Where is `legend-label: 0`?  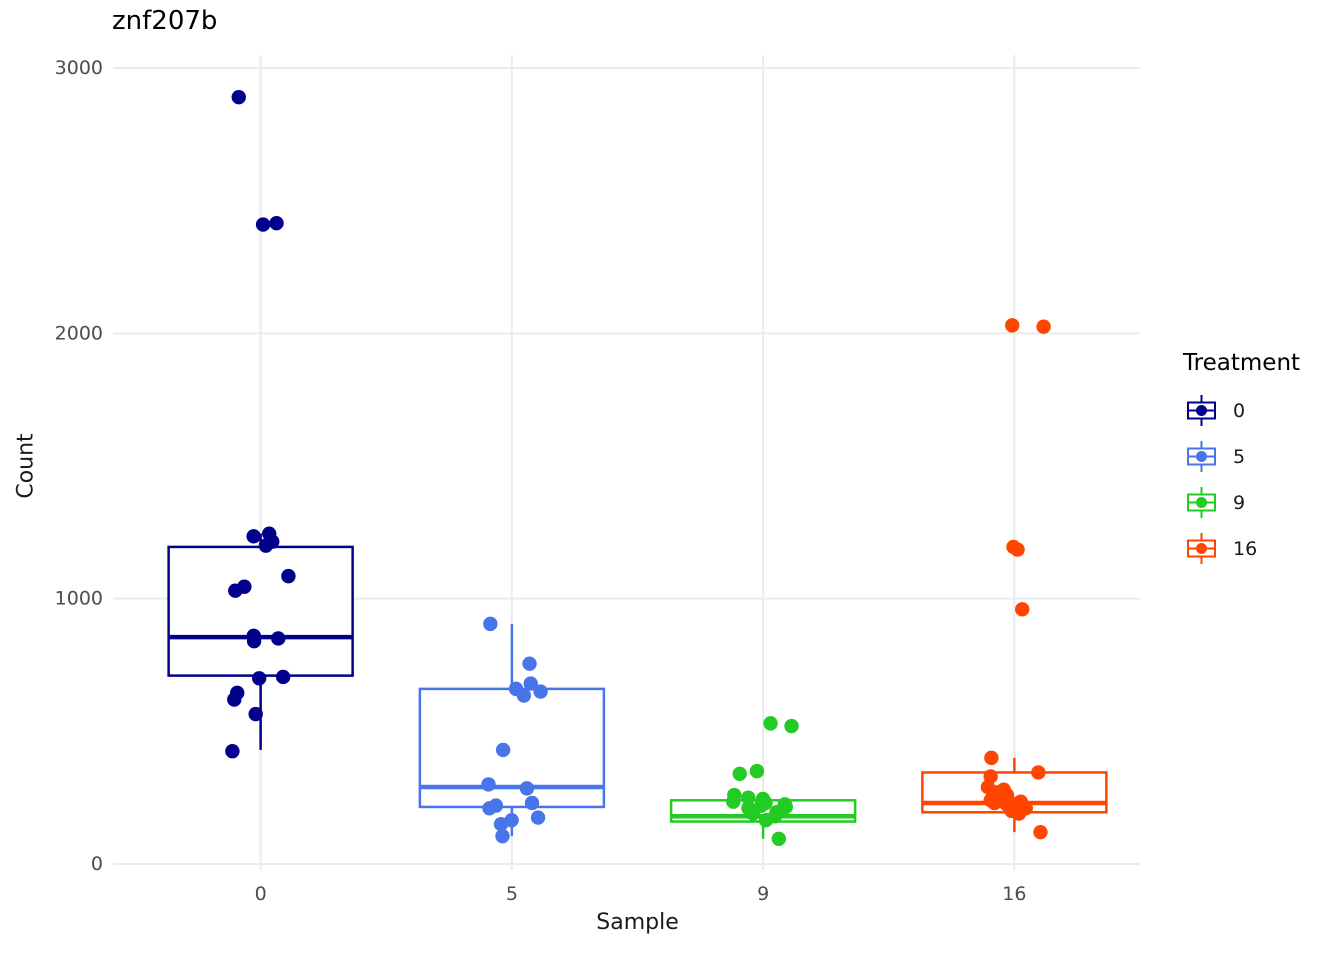
legend-label: 0 is located at coordinates (1239, 410).